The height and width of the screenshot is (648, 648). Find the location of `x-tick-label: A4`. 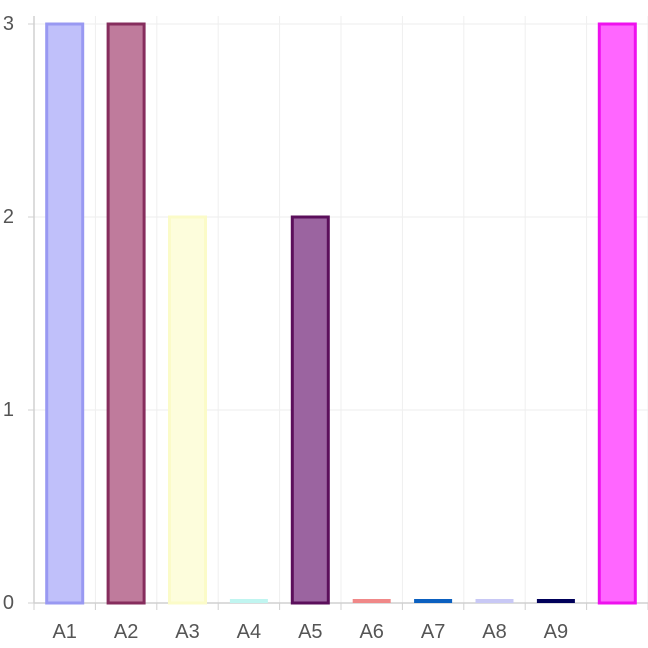

x-tick-label: A4 is located at coordinates (249, 632).